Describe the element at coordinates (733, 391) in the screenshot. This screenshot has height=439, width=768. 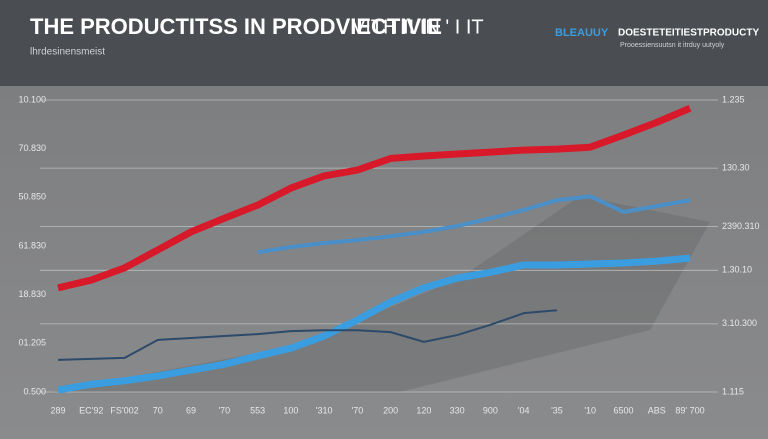
I see `y2-tick-label: 1.115` at that location.